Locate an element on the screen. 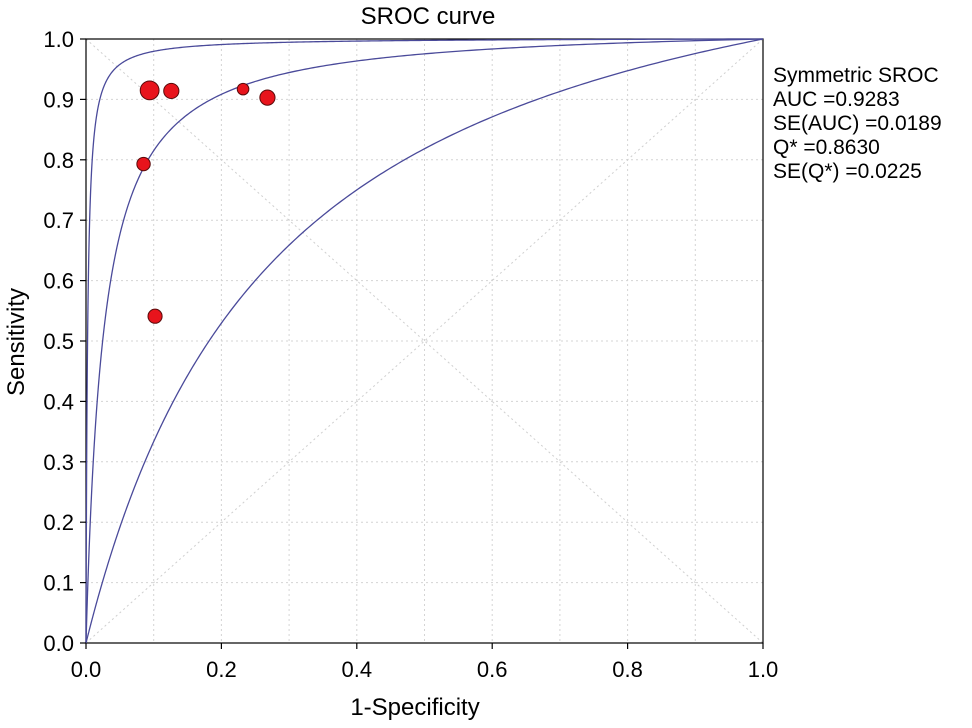 This screenshot has height=728, width=972. x-axis-label: 1-Specificity is located at coordinates (414, 707).